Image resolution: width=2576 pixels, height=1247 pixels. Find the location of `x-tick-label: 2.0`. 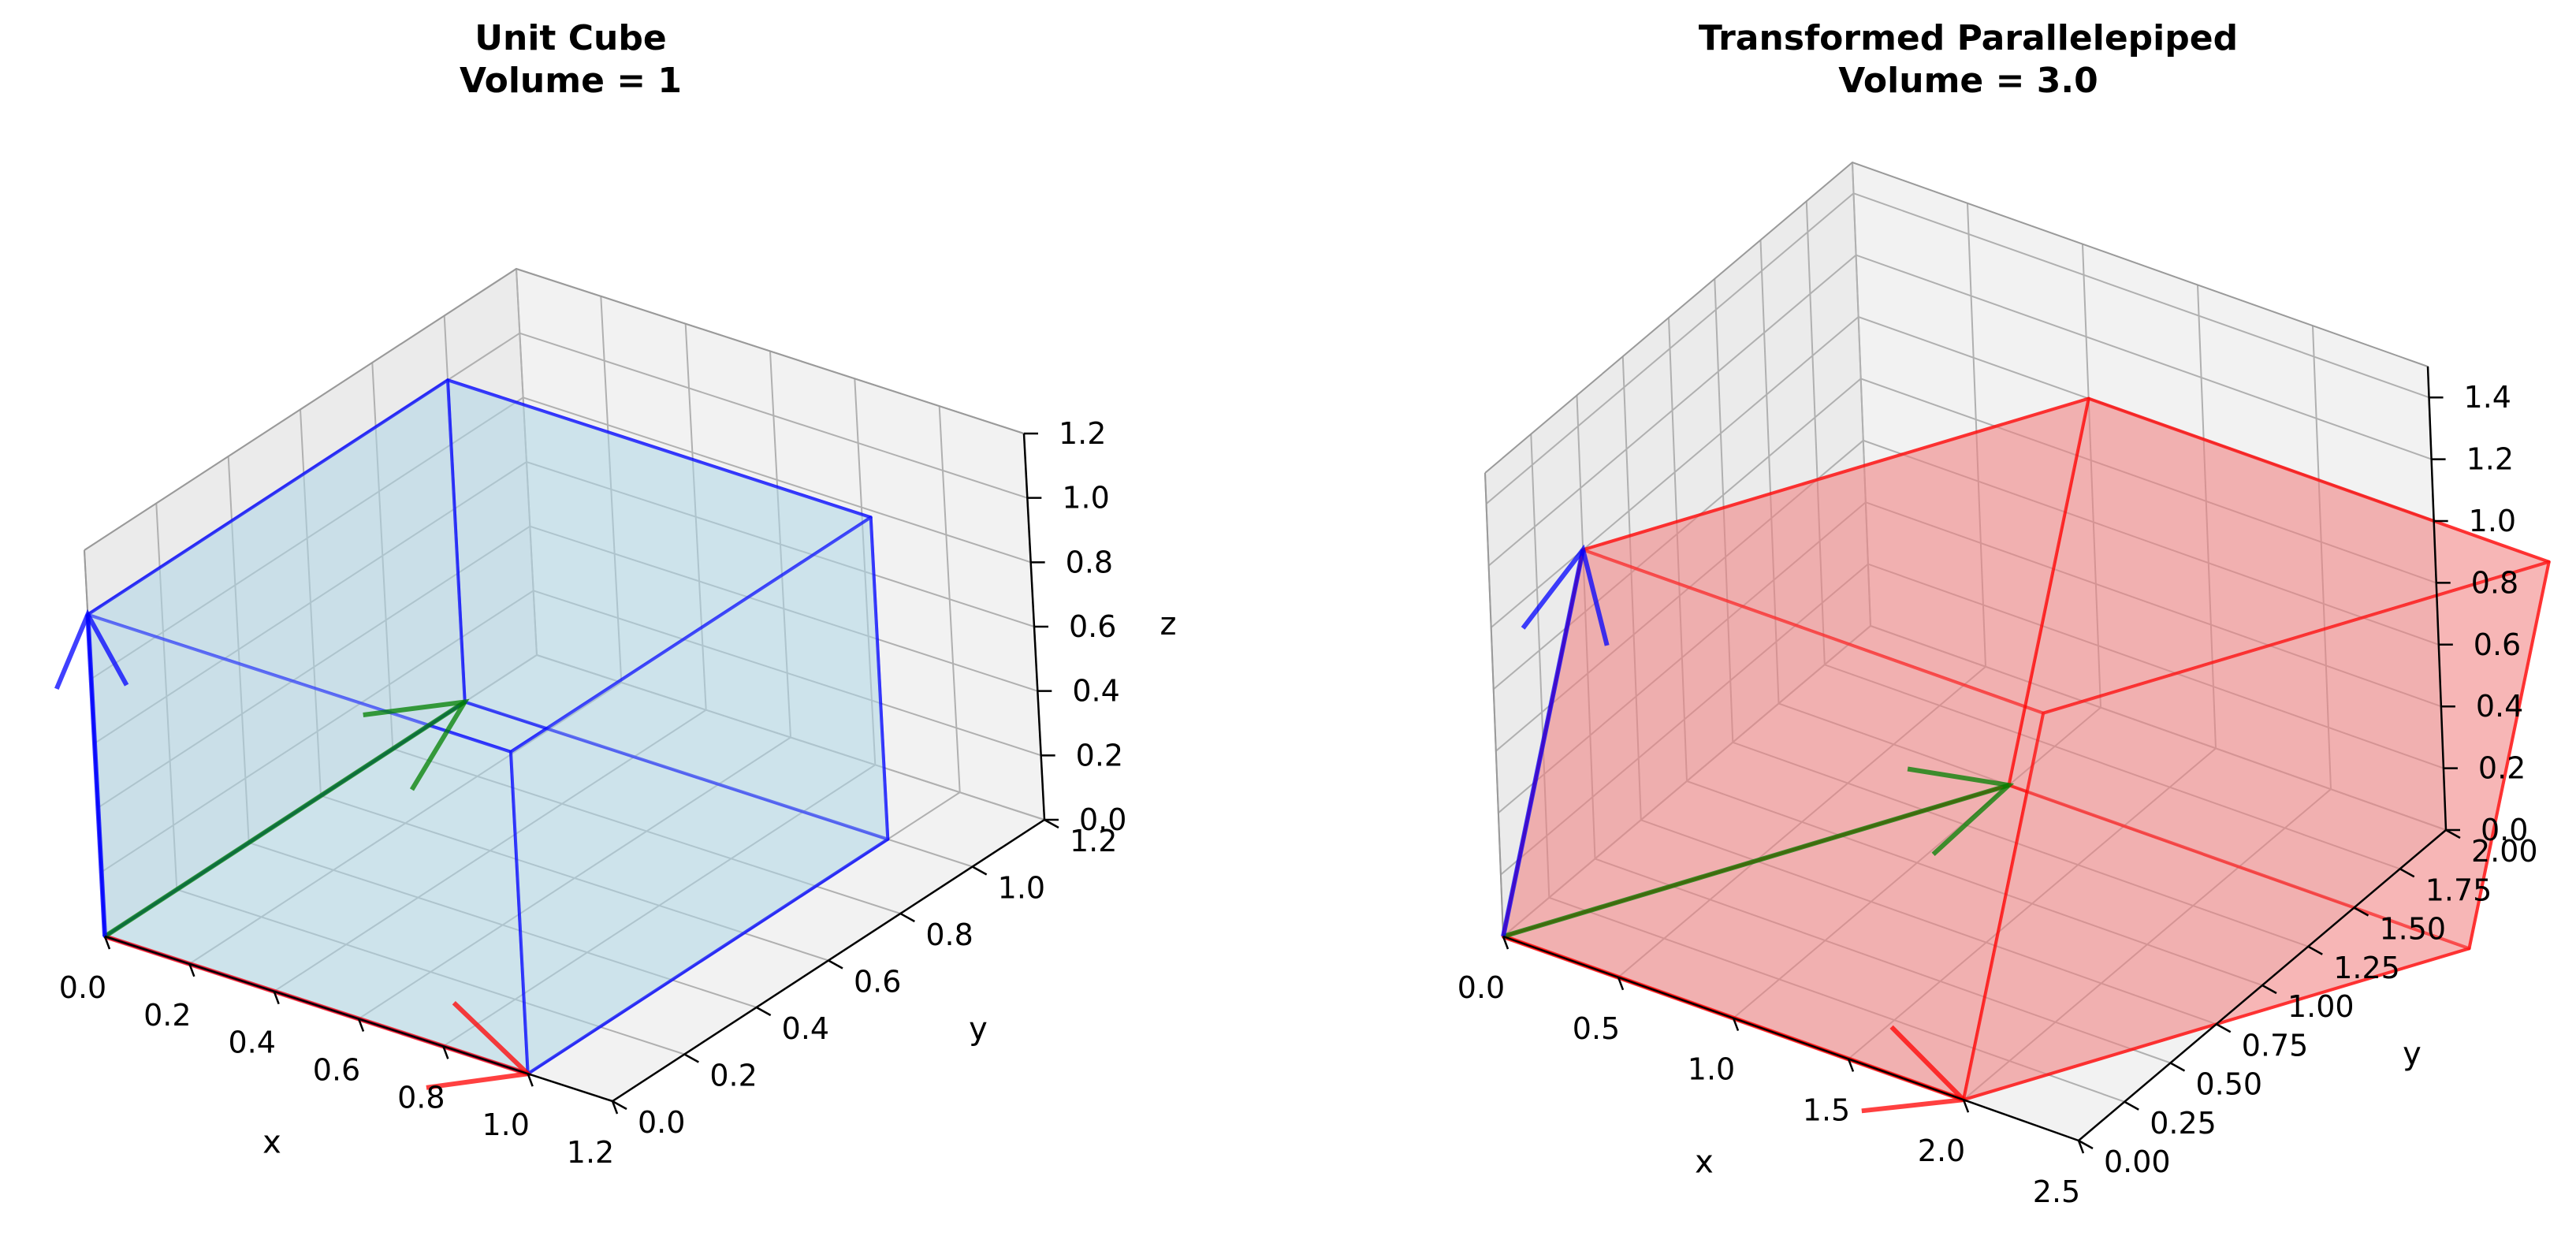

x-tick-label: 2.0 is located at coordinates (1941, 1150).